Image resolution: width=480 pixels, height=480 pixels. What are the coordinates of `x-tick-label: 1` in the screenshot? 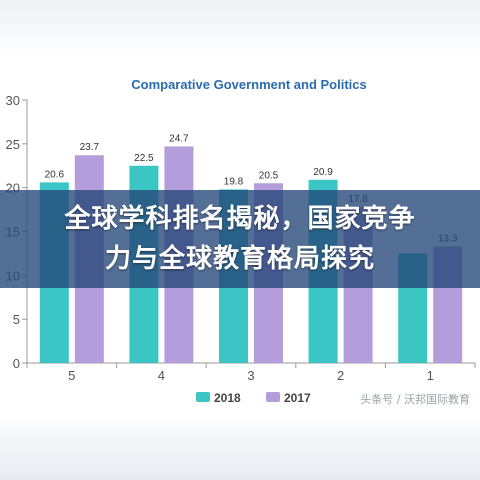 It's located at (430, 375).